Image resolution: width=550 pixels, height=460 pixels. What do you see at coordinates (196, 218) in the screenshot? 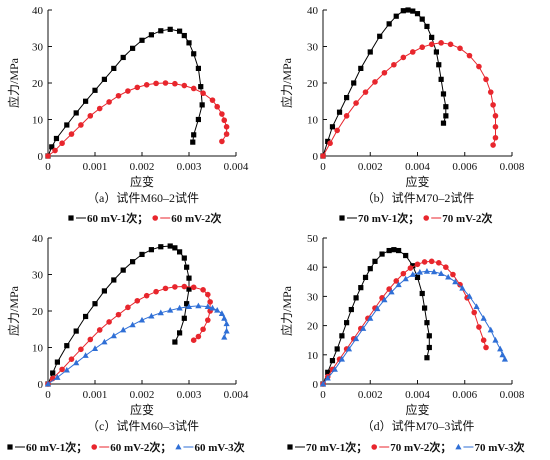
I see `legend-label: 60 mV-2次` at bounding box center [196, 218].